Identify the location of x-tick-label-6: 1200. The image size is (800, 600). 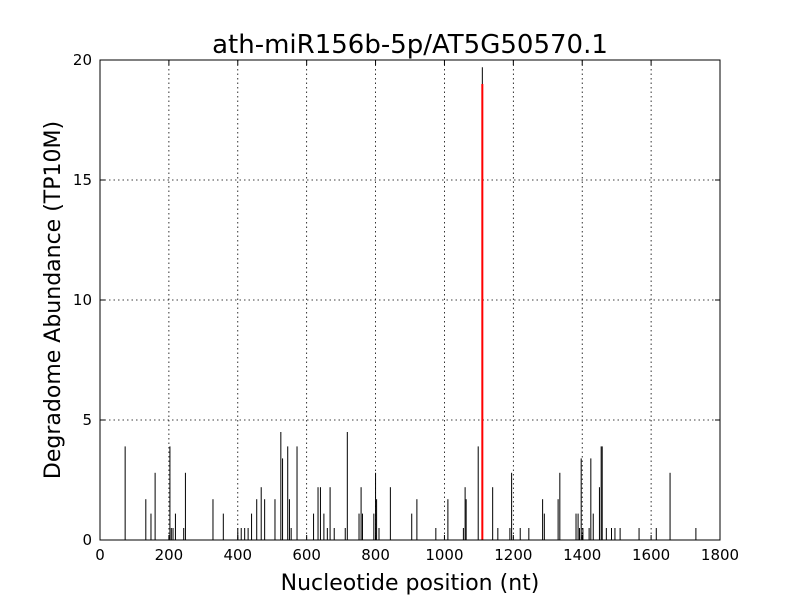
(513, 555).